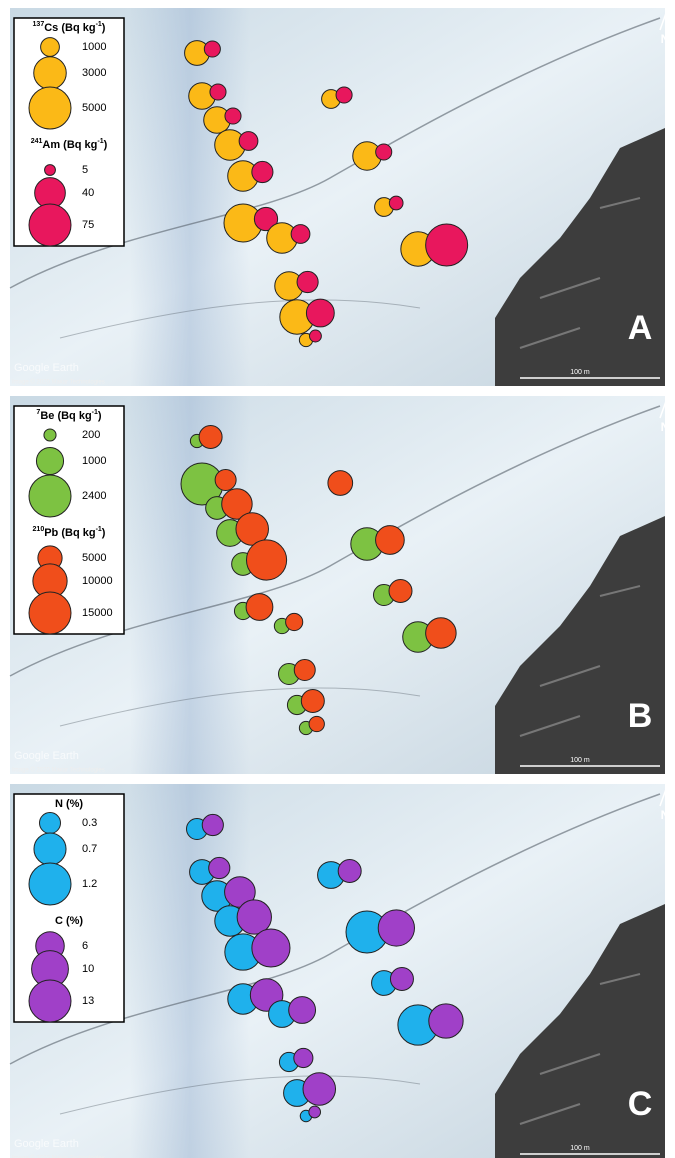 Image resolution: width=675 pixels, height=1158 pixels. I want to click on legend-label: 1.2, so click(89, 884).